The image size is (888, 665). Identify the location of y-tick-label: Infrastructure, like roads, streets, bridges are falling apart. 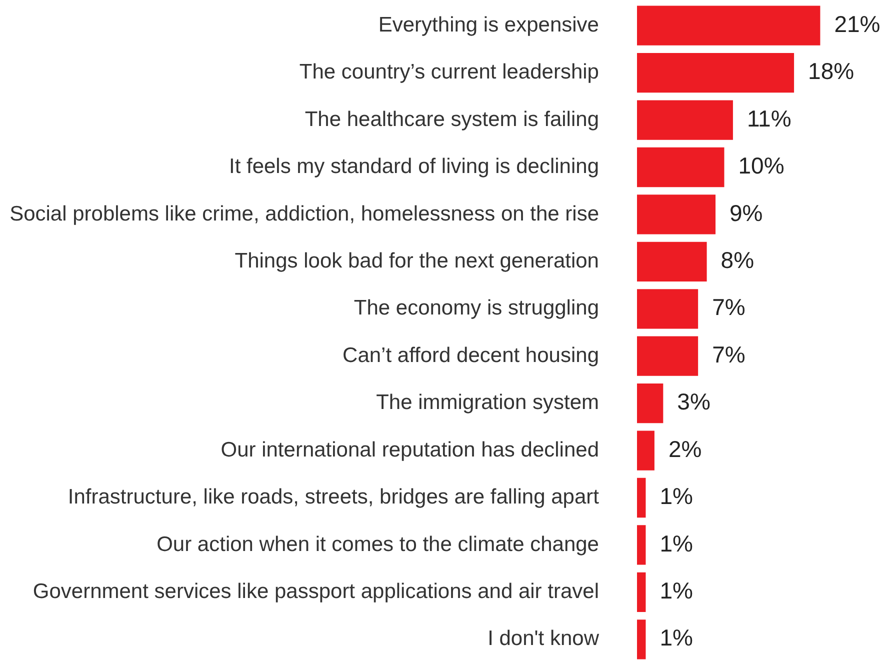
(334, 497).